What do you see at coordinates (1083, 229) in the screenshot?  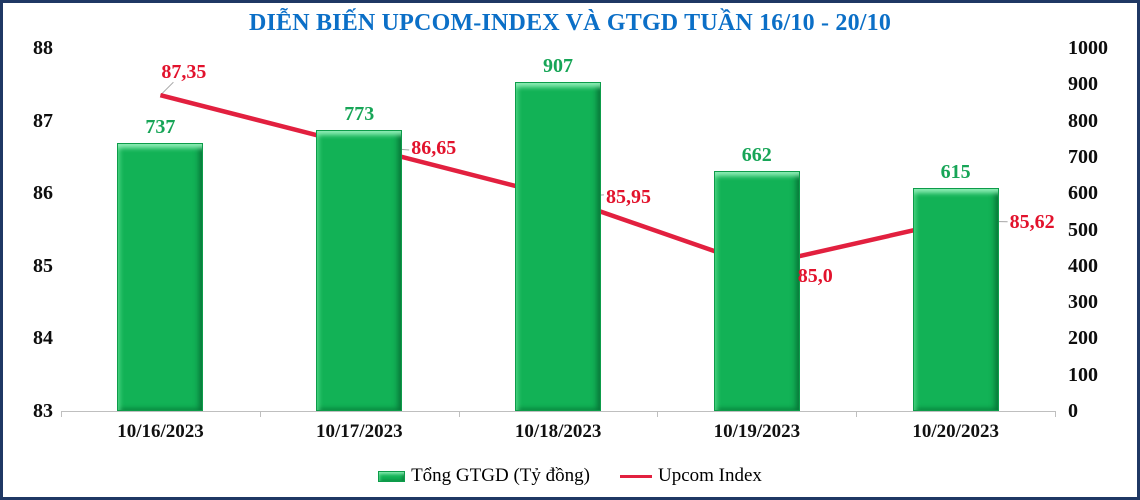 I see `right-axis-tick-label: 500` at bounding box center [1083, 229].